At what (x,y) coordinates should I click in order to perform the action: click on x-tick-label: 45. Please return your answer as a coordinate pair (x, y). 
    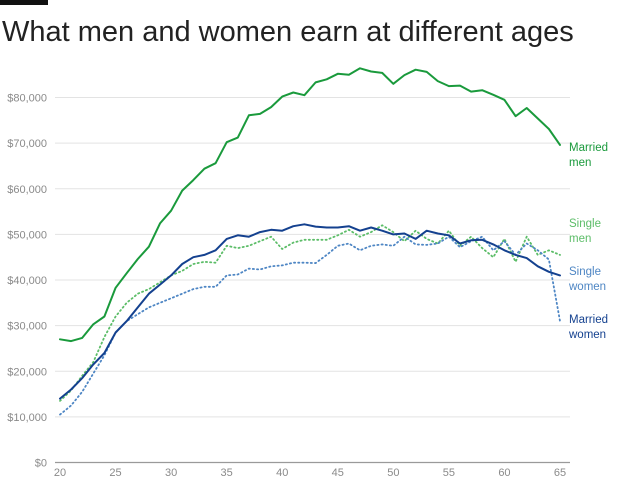
    Looking at the image, I should click on (338, 473).